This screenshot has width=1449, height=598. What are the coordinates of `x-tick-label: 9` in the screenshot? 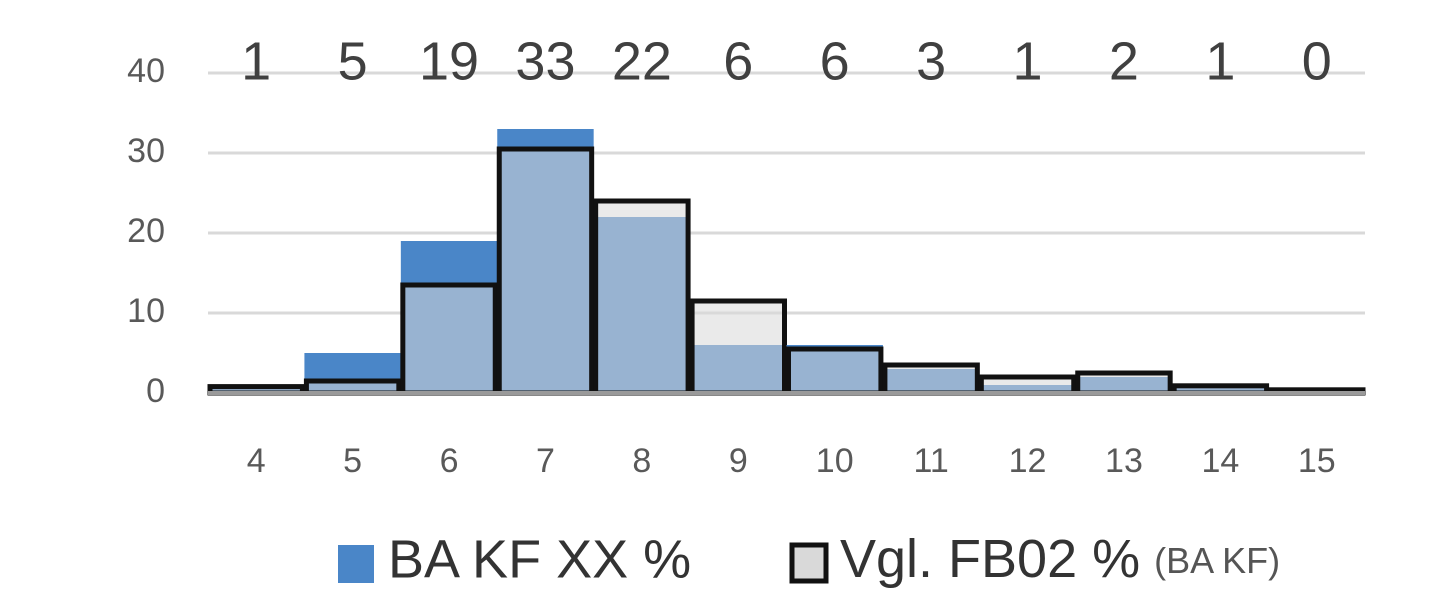 It's located at (738, 461).